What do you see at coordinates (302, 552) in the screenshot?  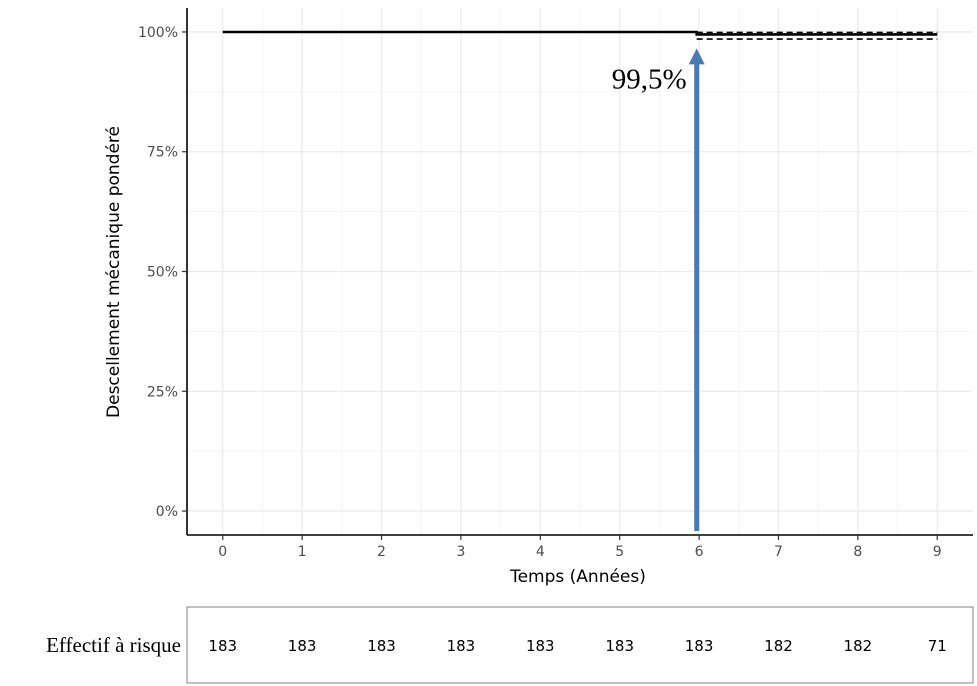 I see `x-tick-label: 1` at bounding box center [302, 552].